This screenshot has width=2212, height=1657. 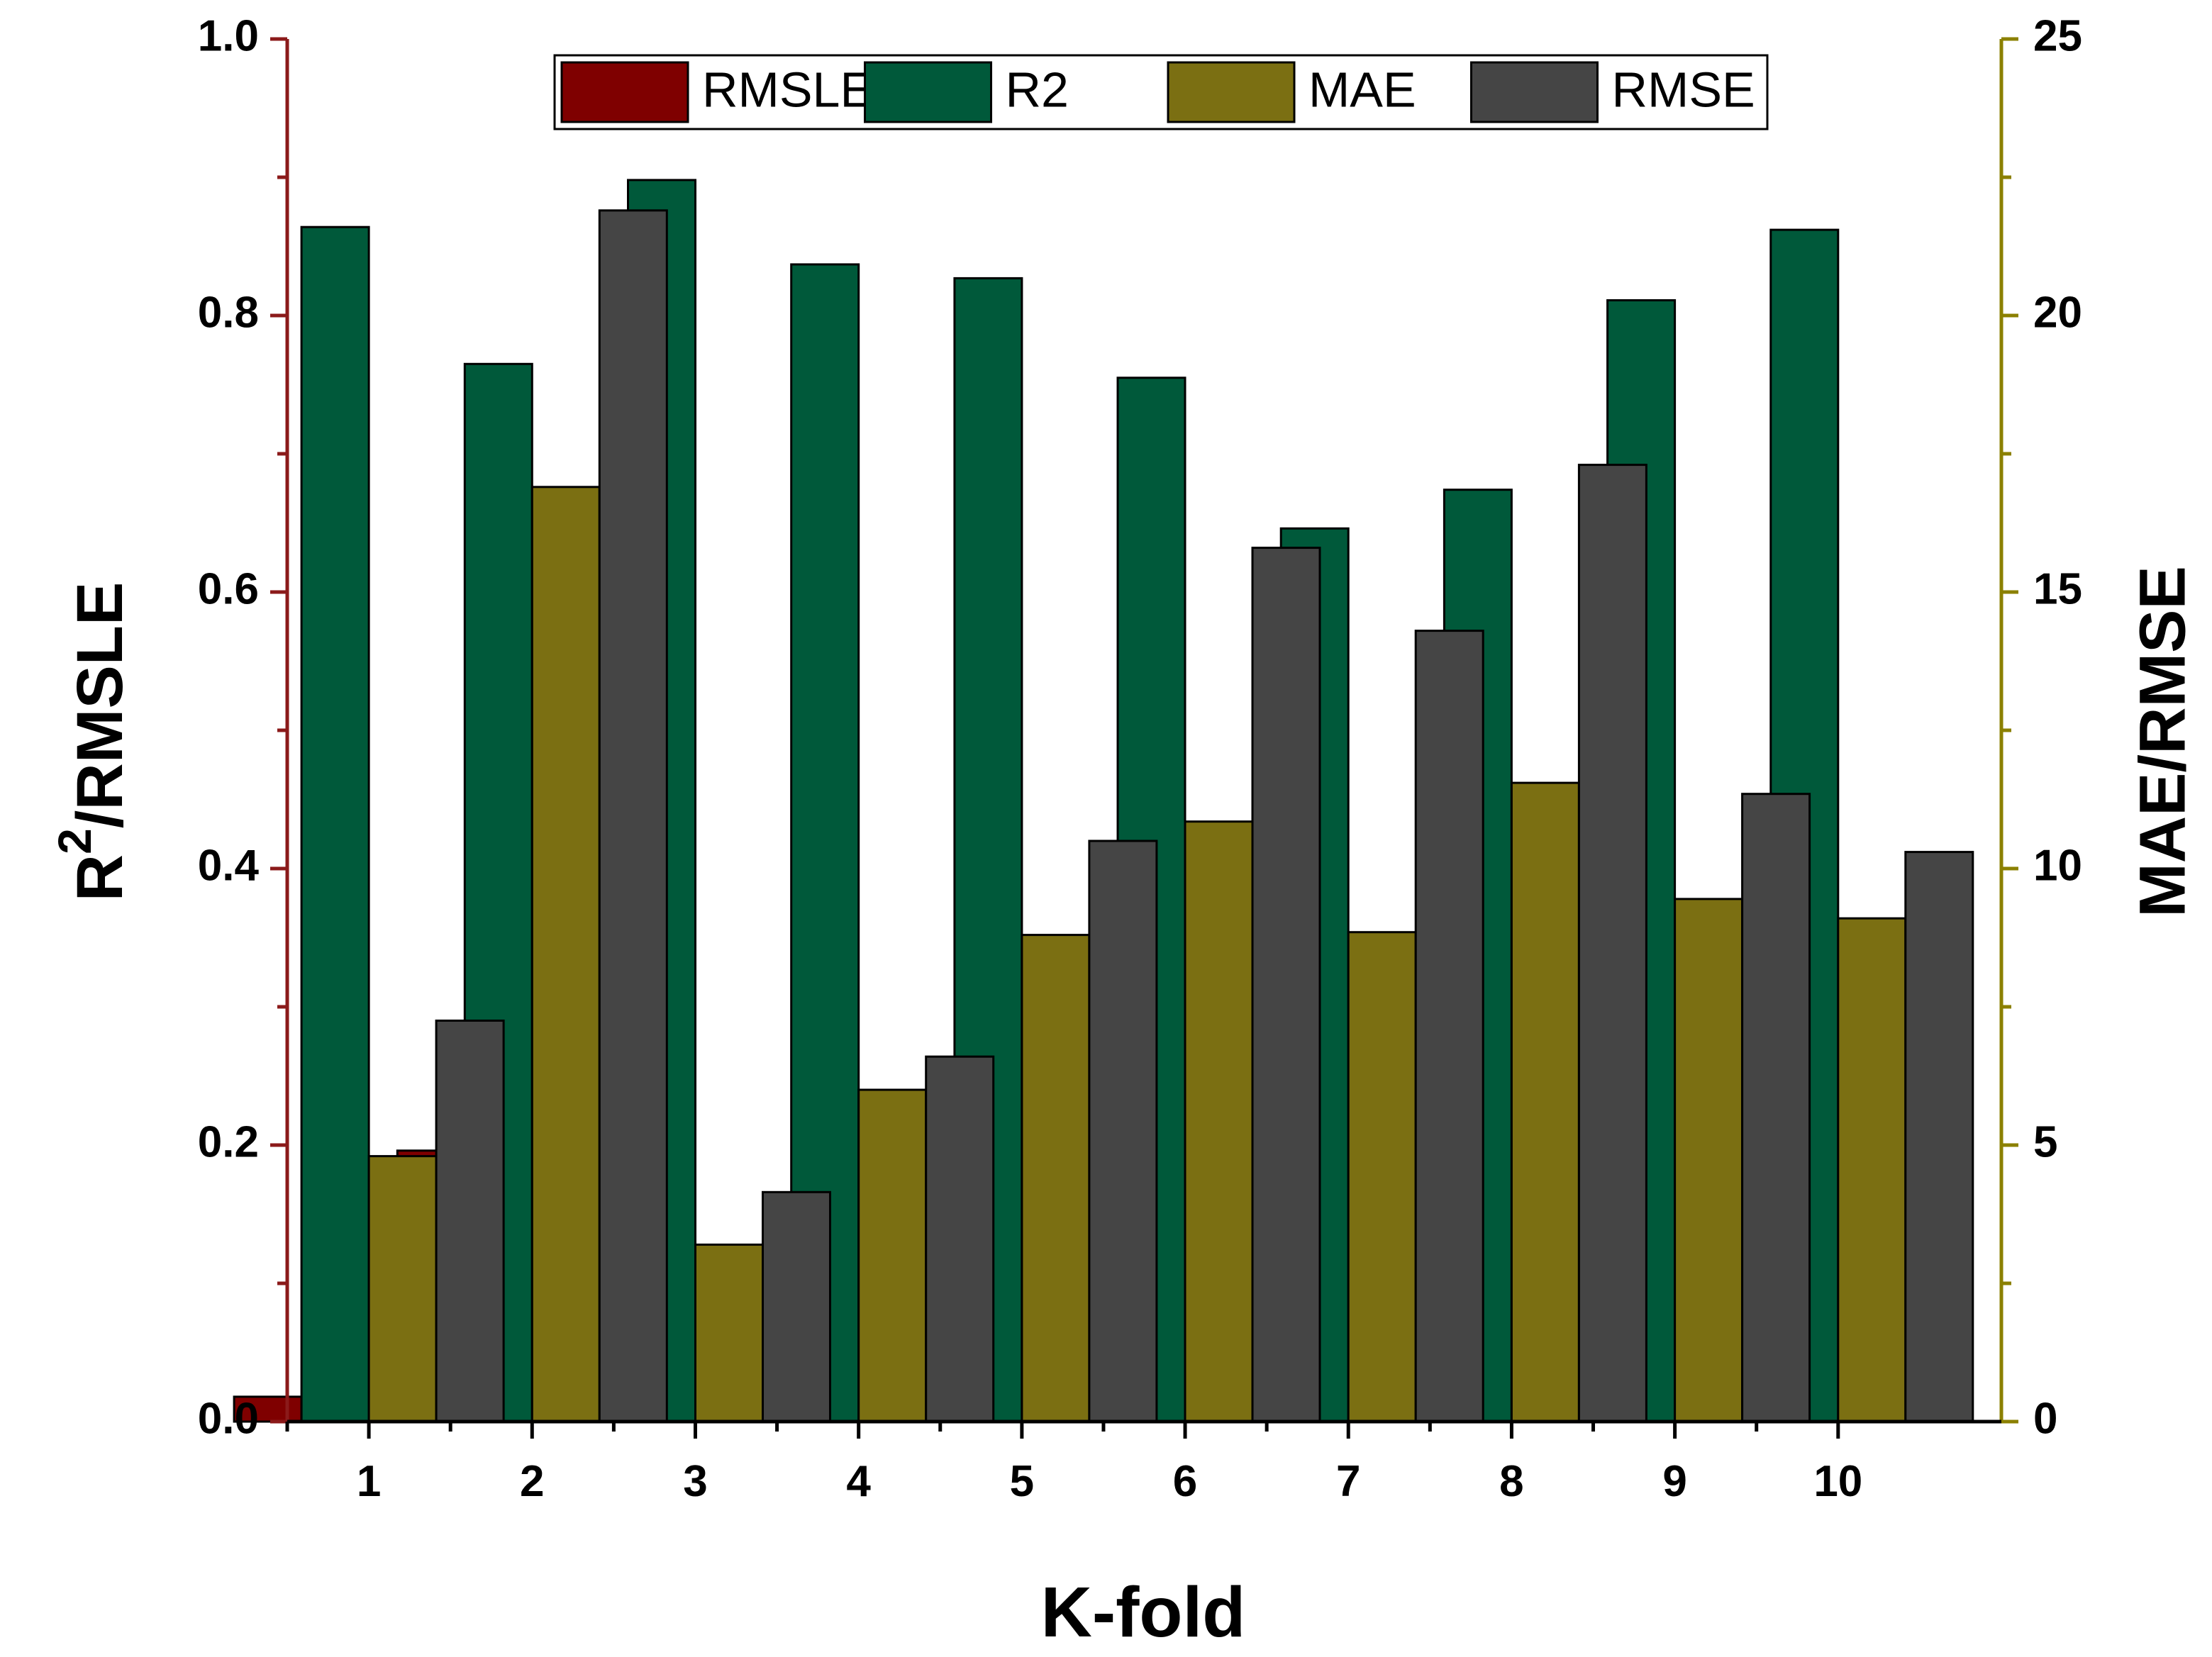 What do you see at coordinates (228, 312) in the screenshot?
I see `y-left-tick-label: 0.8` at bounding box center [228, 312].